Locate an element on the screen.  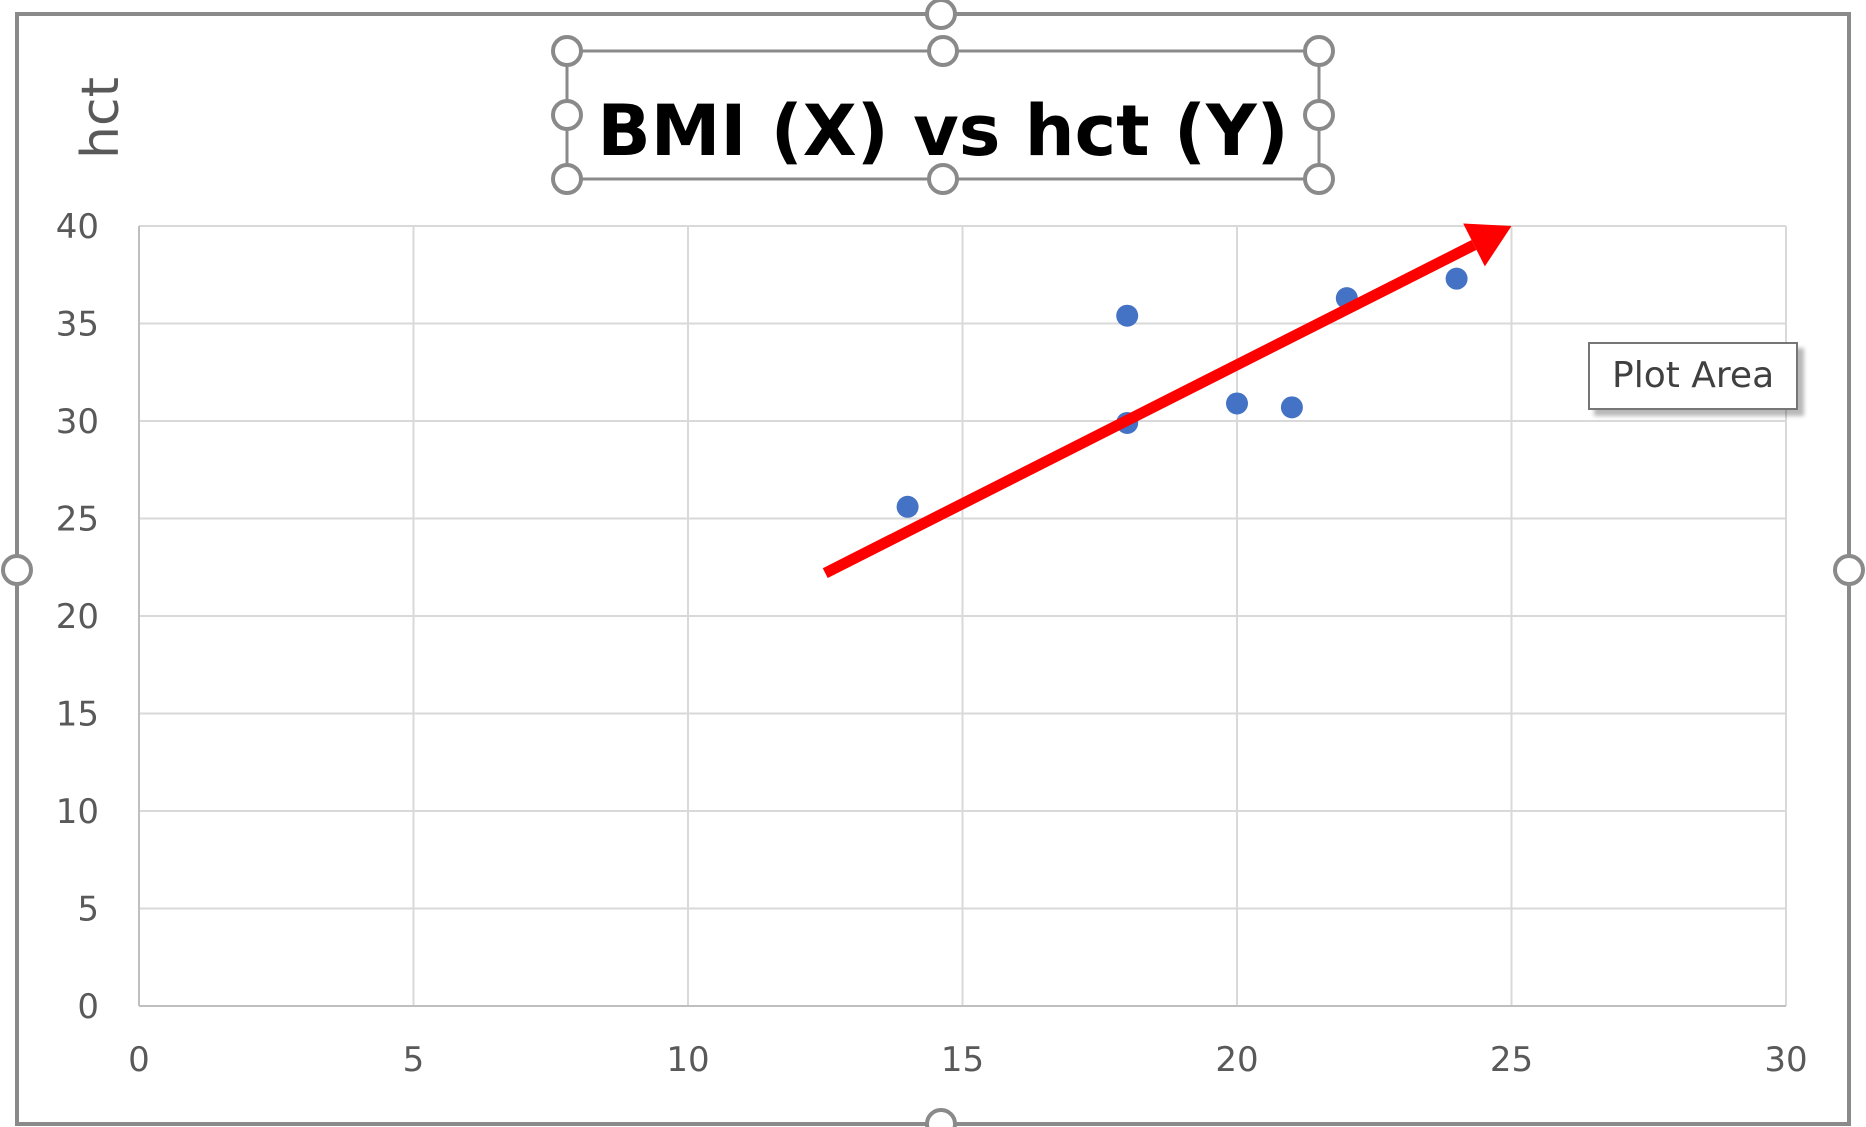
arrow-annotation-shaft is located at coordinates (1149, 409).